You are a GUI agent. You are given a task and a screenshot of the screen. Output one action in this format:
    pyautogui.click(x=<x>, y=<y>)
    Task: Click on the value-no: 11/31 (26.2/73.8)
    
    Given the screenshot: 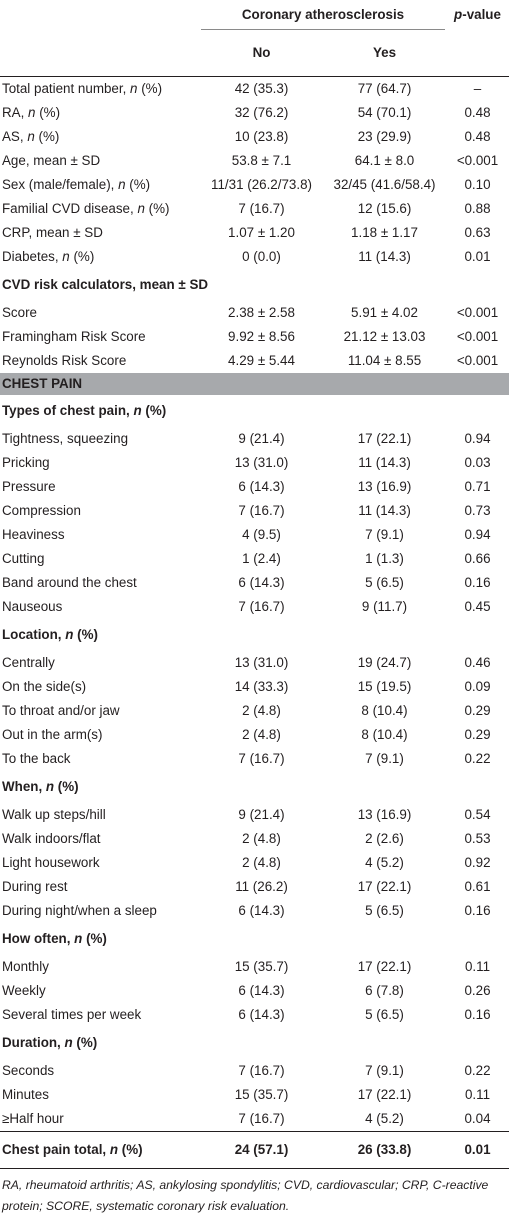 What is the action you would take?
    pyautogui.click(x=261, y=184)
    